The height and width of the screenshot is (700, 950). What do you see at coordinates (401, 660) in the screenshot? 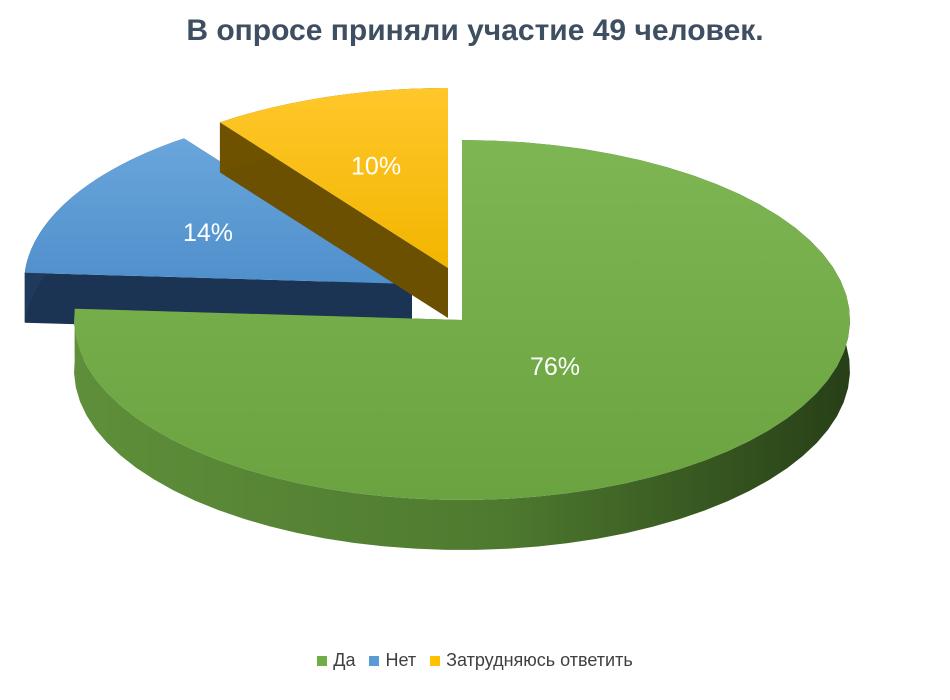
I see `legend-label-no: Нет` at bounding box center [401, 660].